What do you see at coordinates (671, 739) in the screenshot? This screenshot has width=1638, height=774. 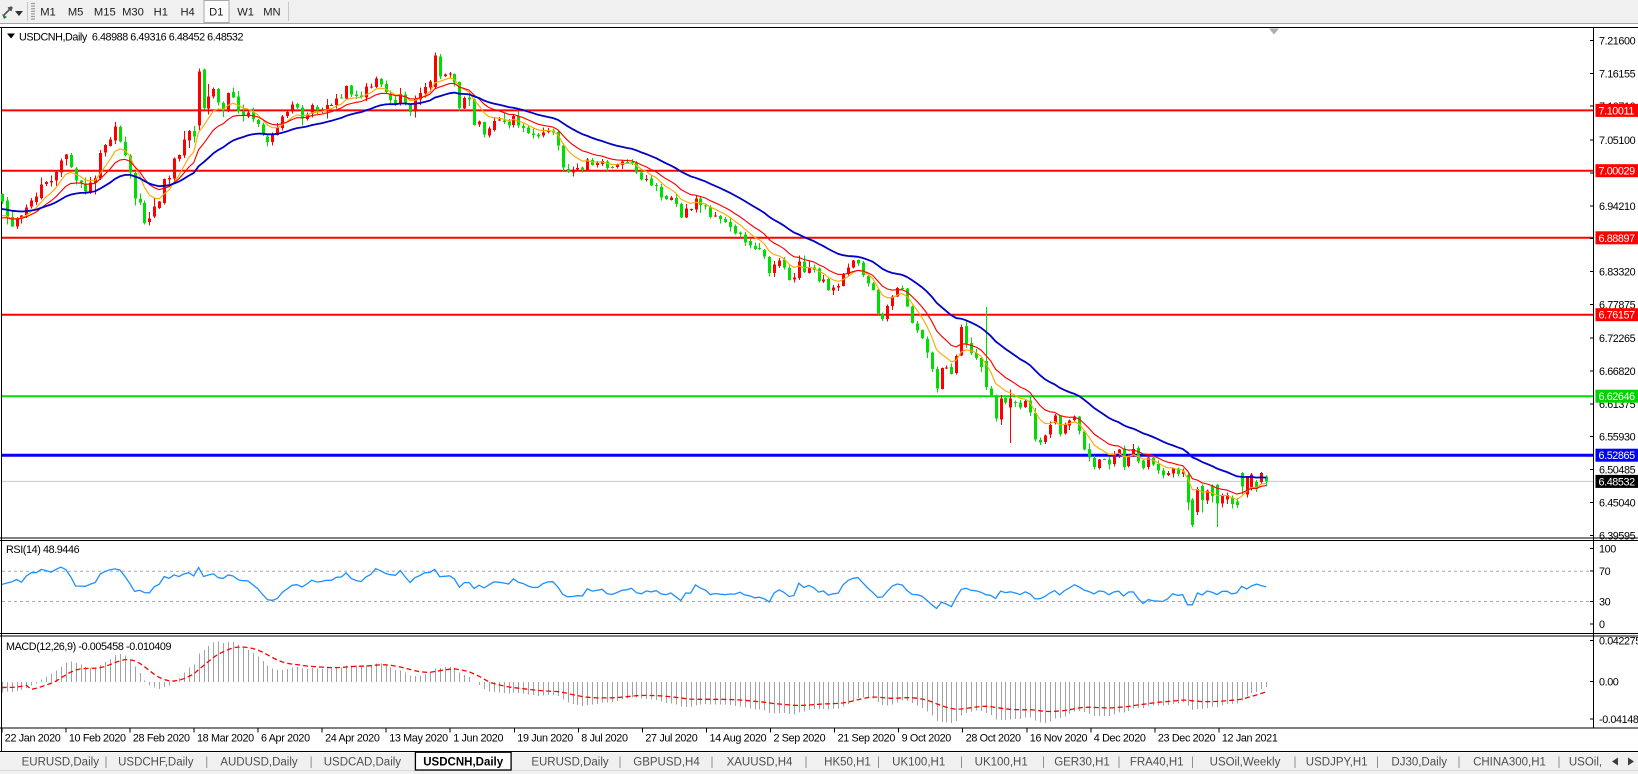 I see `svg-text: 27 Jul 2020` at bounding box center [671, 739].